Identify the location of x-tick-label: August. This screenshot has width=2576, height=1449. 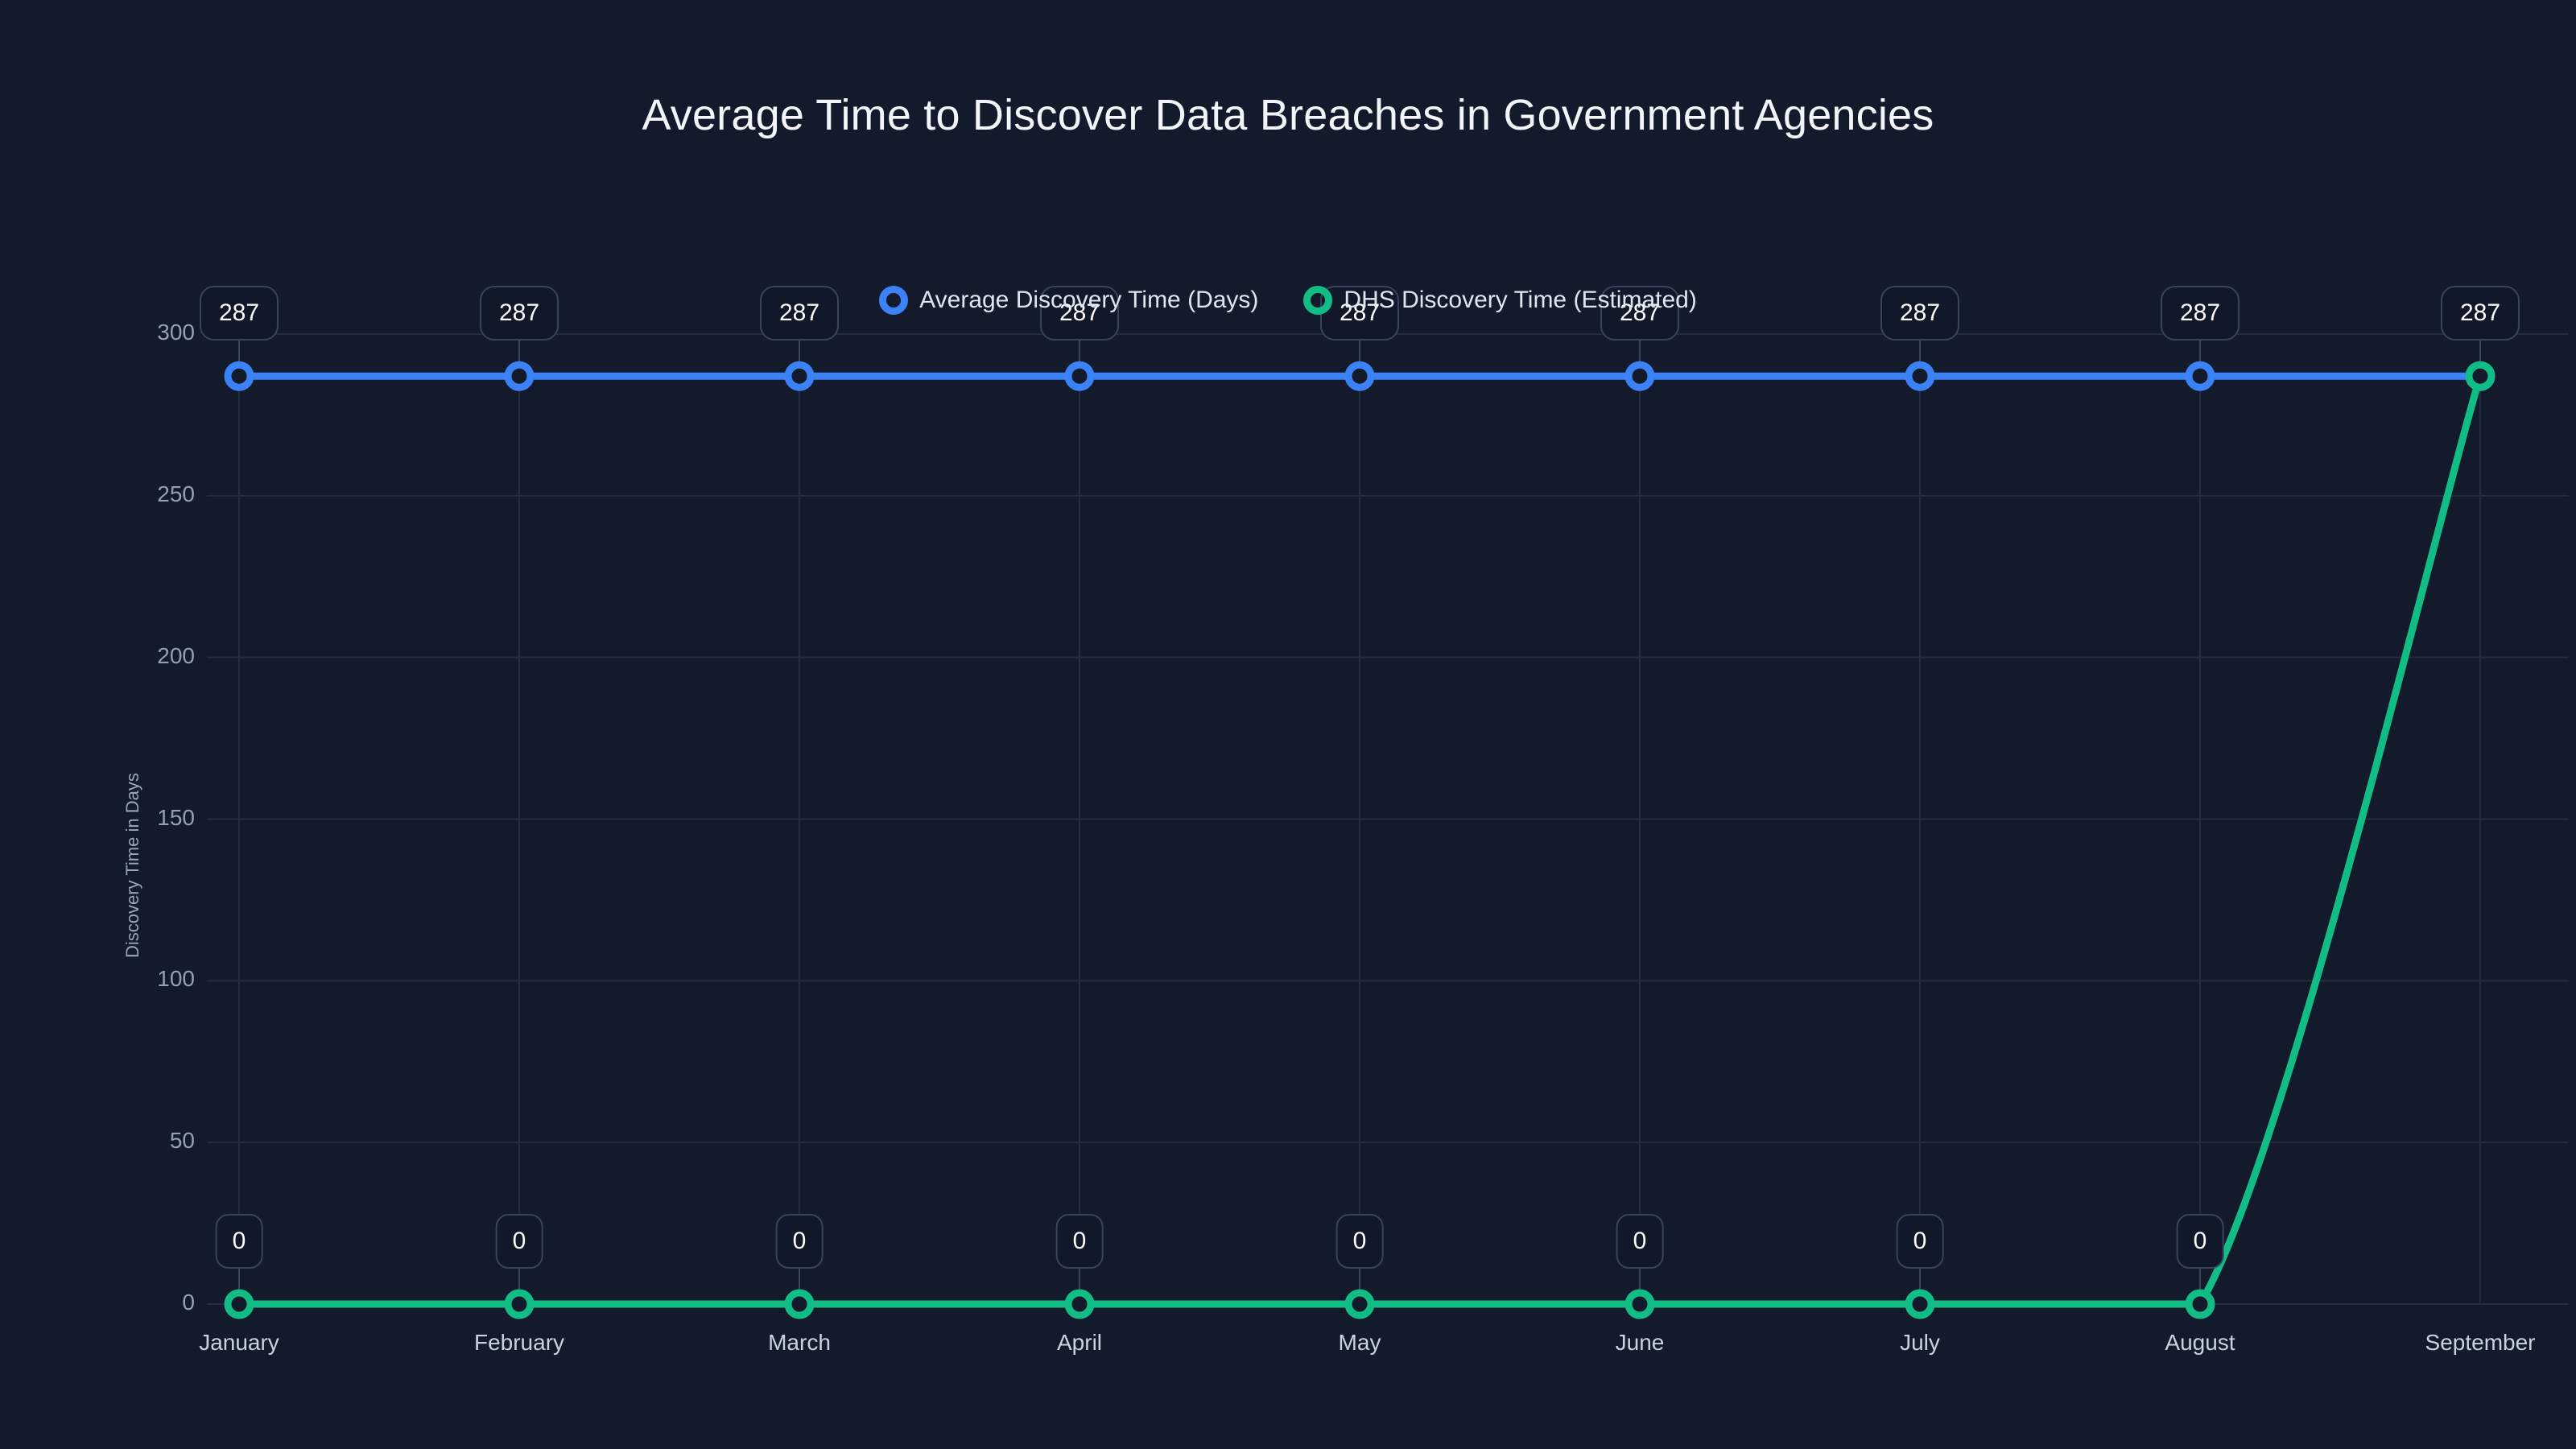
(2200, 1342).